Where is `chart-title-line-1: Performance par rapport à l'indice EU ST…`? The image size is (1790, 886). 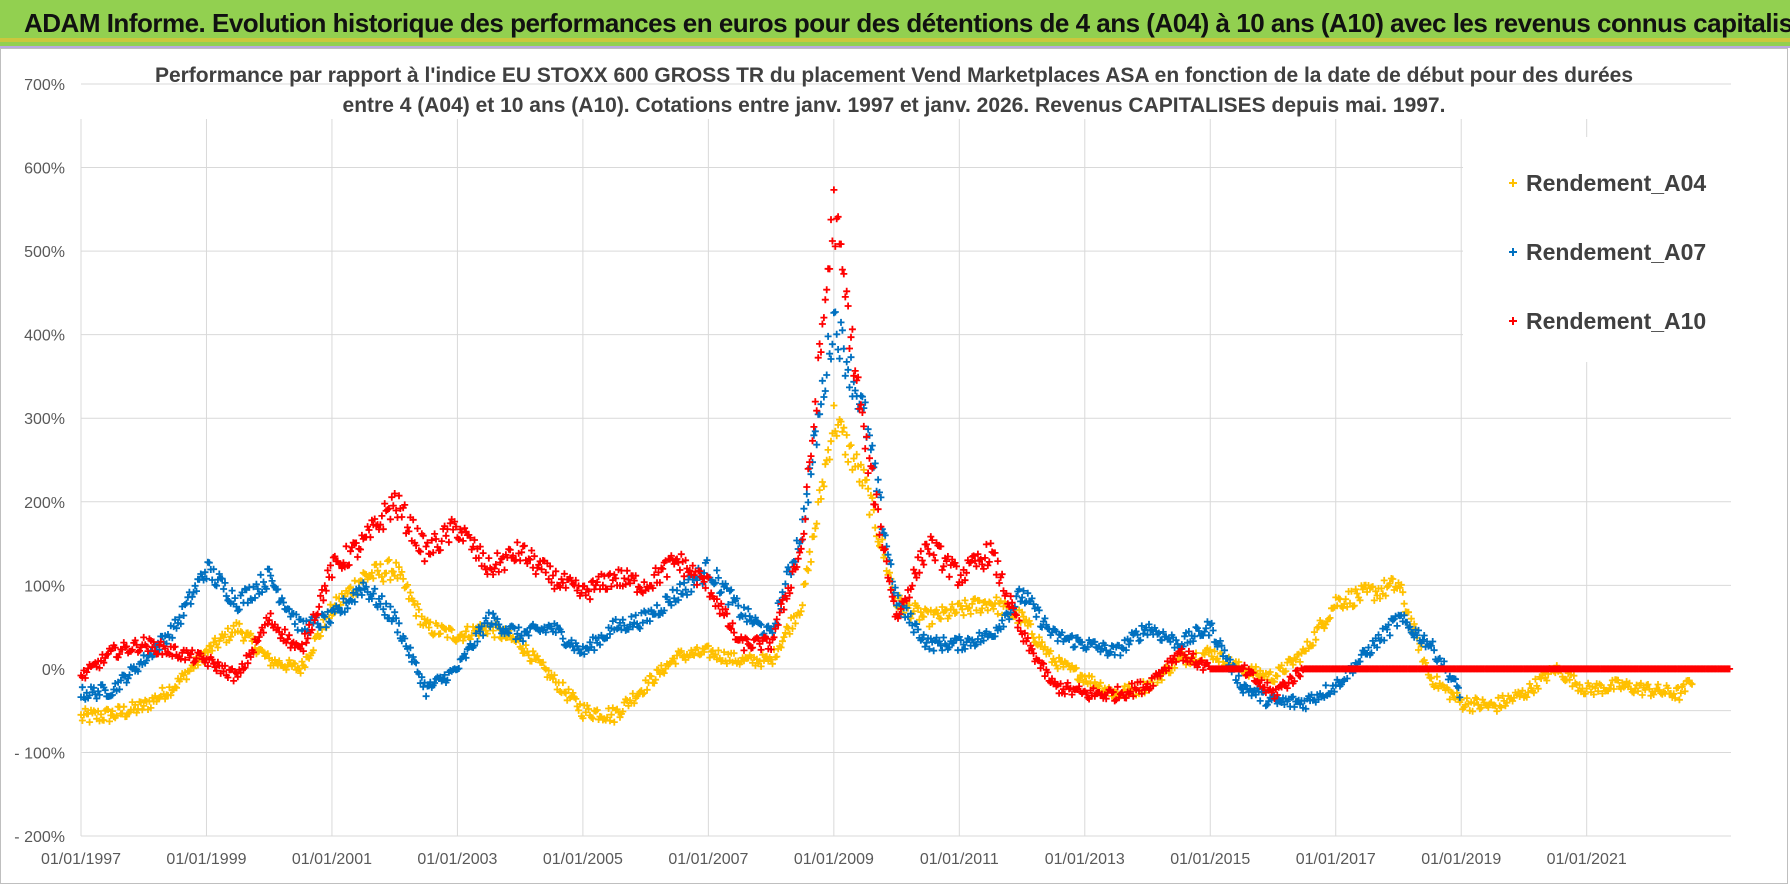 chart-title-line-1: Performance par rapport à l'indice EU ST… is located at coordinates (894, 75).